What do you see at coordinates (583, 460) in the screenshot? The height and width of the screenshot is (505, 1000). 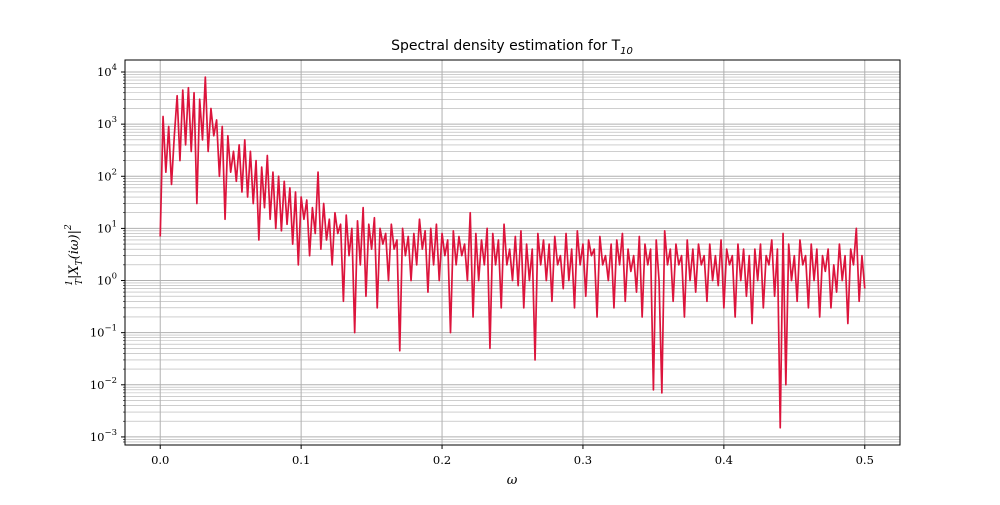 I see `x-tick-label: 0.3` at bounding box center [583, 460].